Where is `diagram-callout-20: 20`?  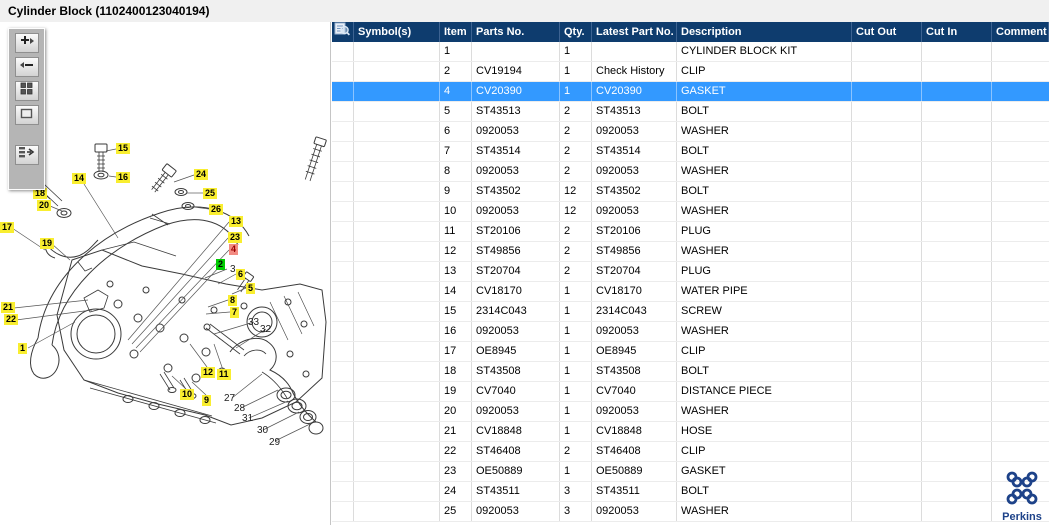 diagram-callout-20: 20 is located at coordinates (44, 205).